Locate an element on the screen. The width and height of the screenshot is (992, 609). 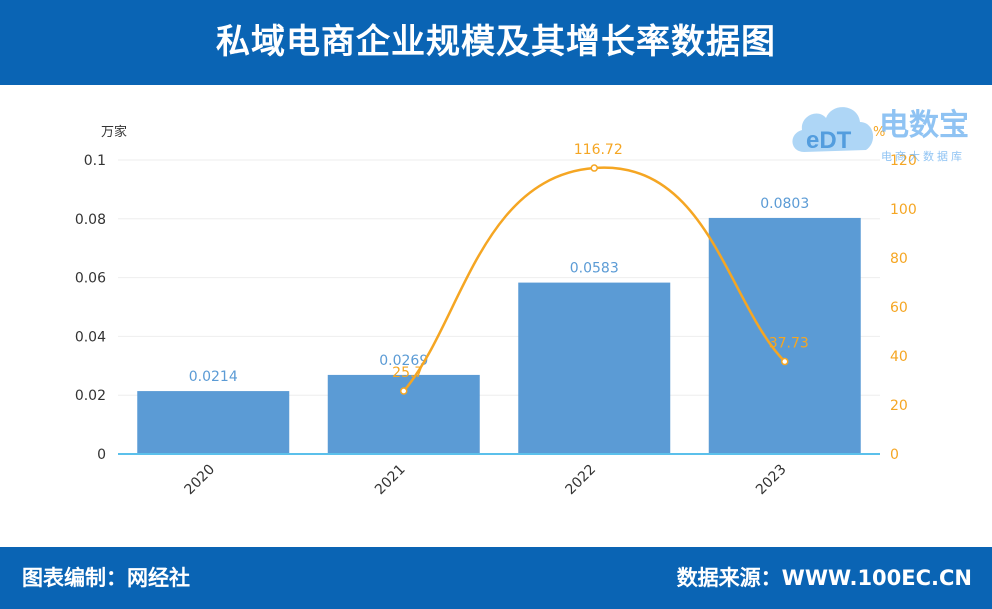
y-left-tick-label: 0.06 is located at coordinates (90, 279).